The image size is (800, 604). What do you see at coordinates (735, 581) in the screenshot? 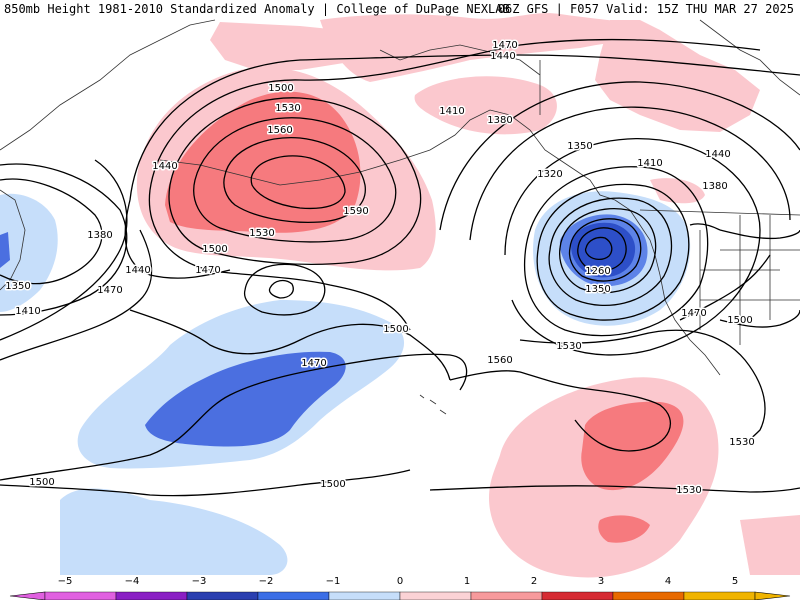
I see `colorbar-tick-label: 5` at bounding box center [735, 581].